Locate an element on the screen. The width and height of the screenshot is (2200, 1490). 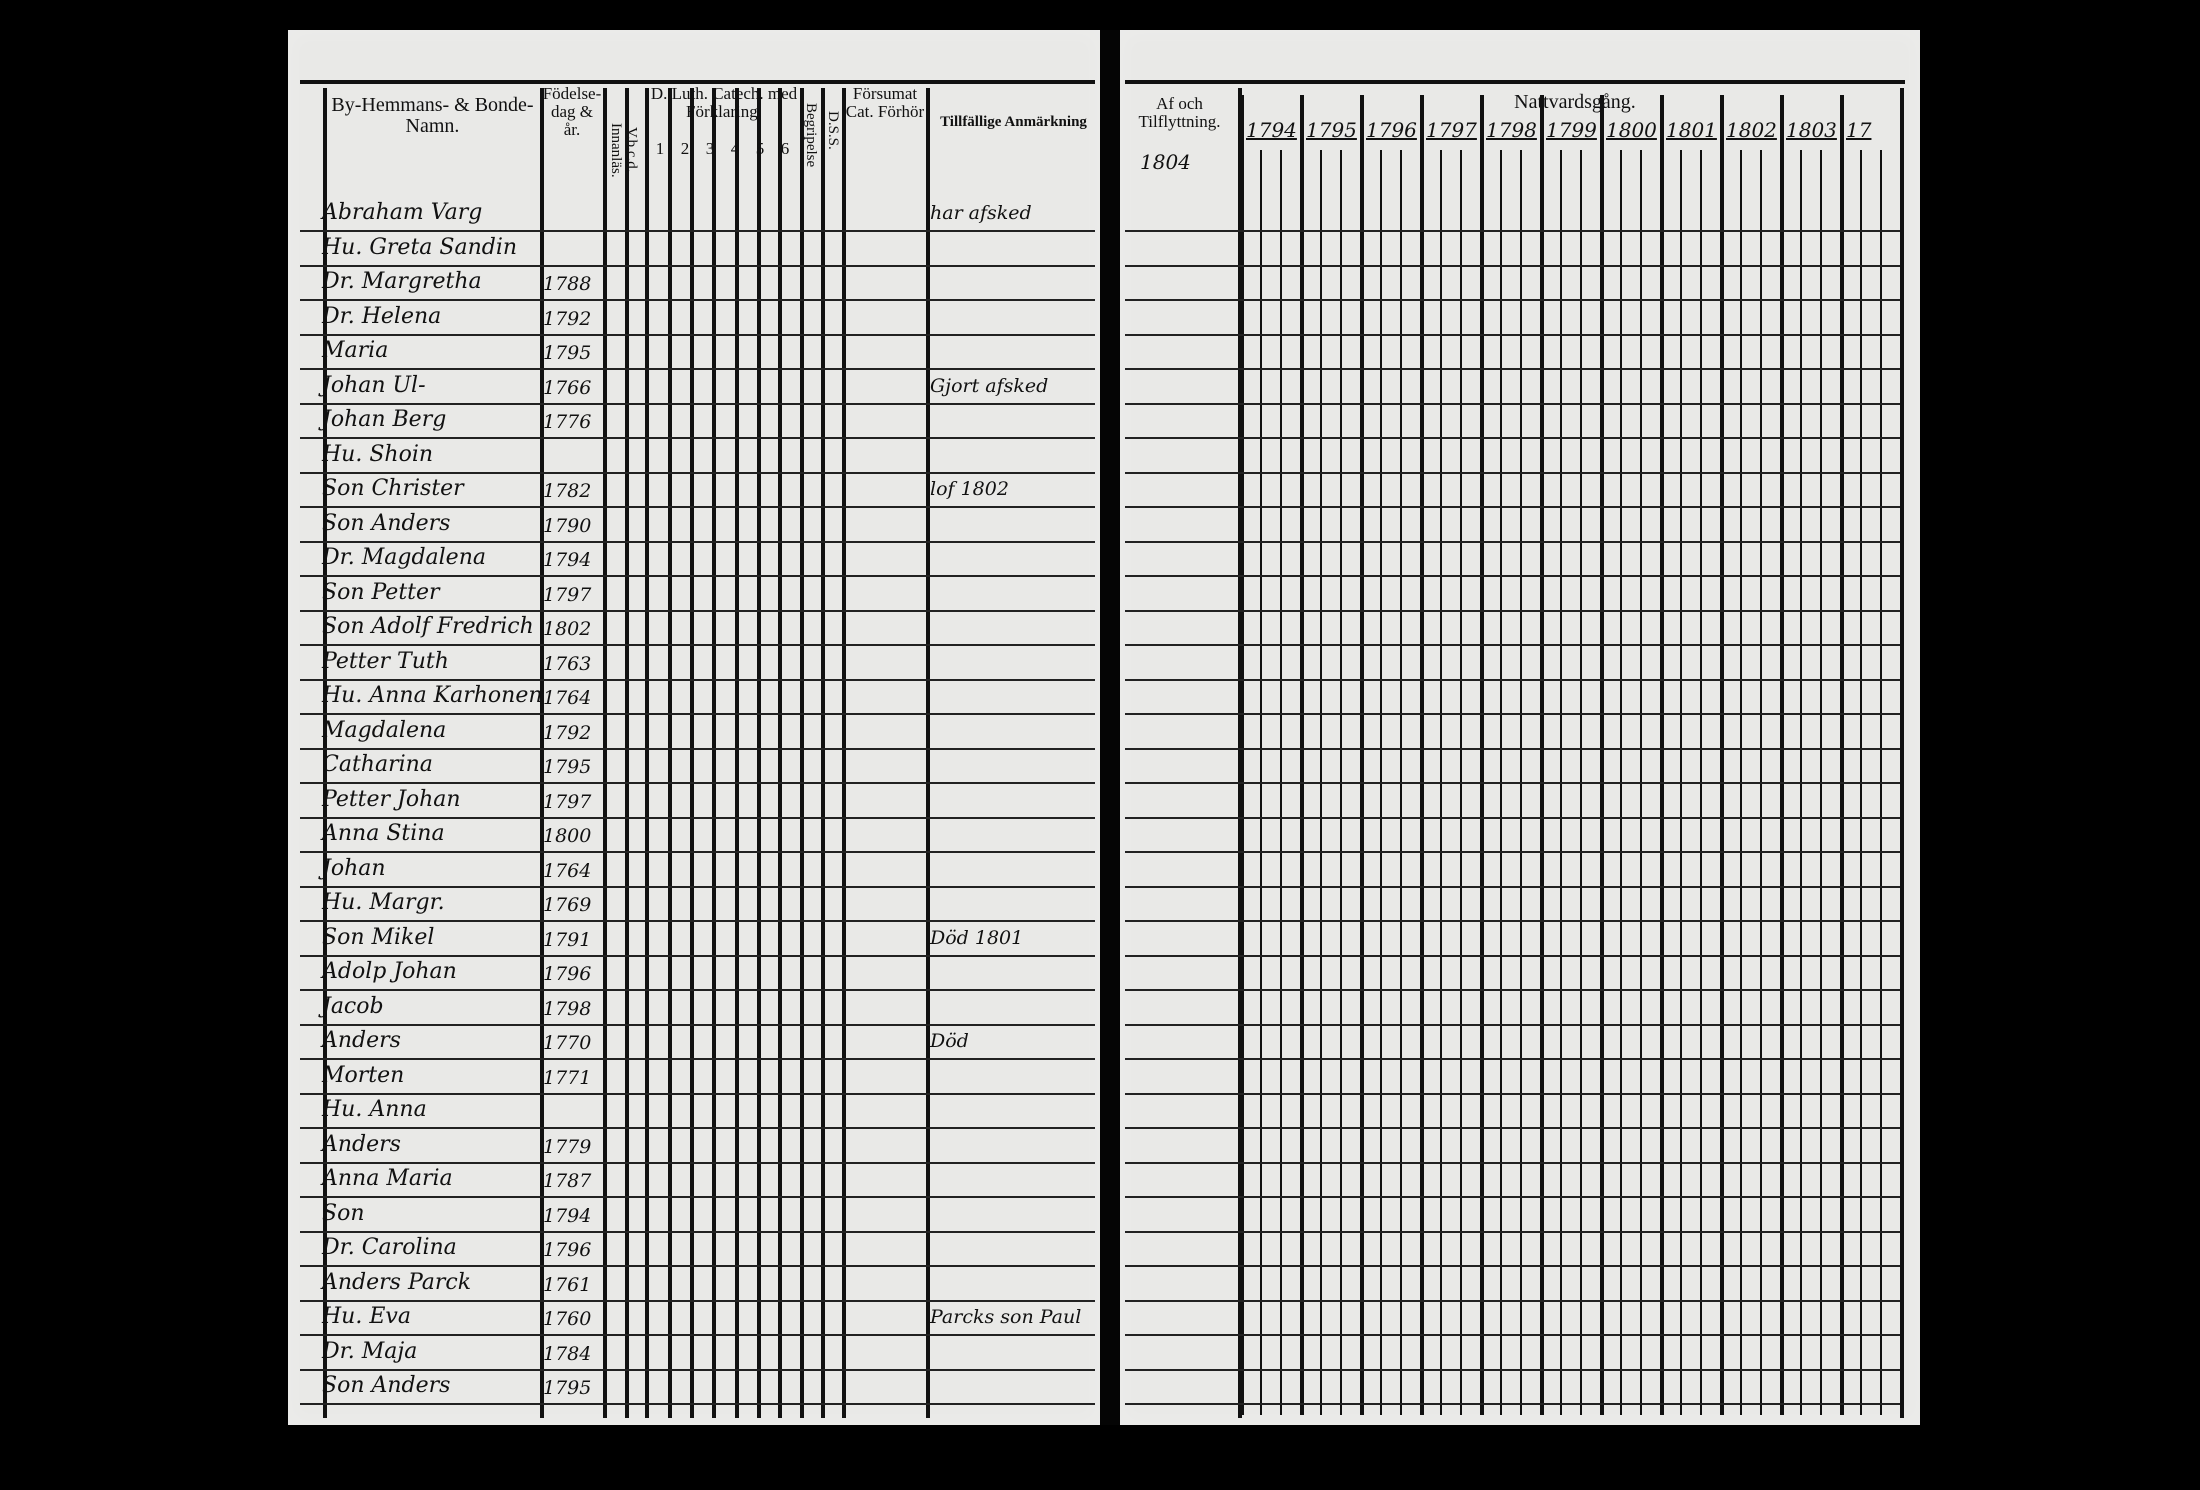
communion-year-1800: 1800 is located at coordinates (1631, 130).